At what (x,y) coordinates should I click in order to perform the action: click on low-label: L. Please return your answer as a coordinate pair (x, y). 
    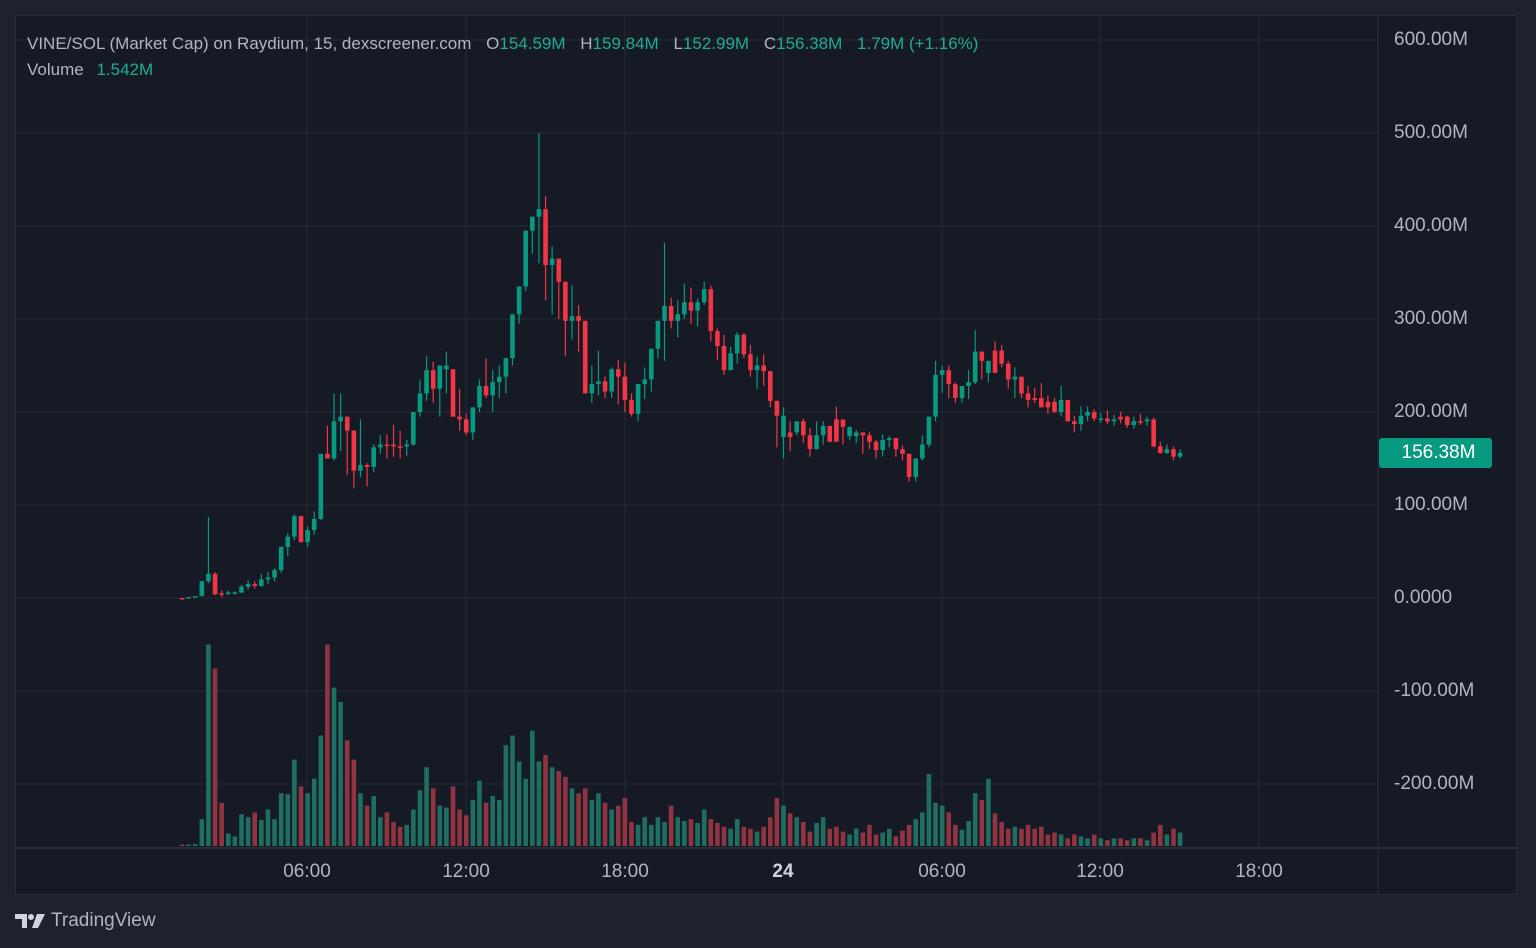
    Looking at the image, I should click on (678, 43).